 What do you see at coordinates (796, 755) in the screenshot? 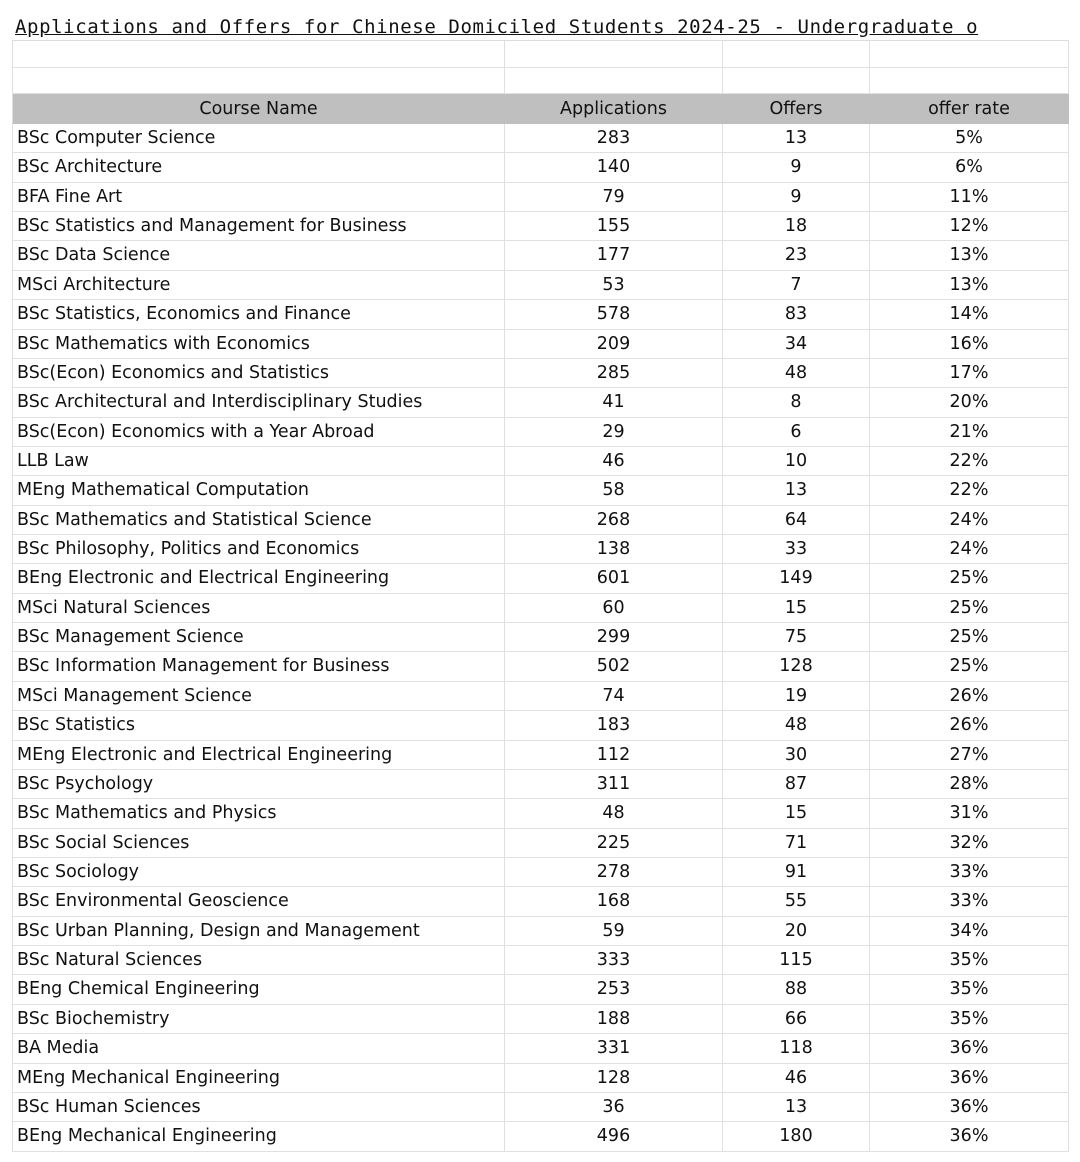
I see `offers-cell: 30` at bounding box center [796, 755].